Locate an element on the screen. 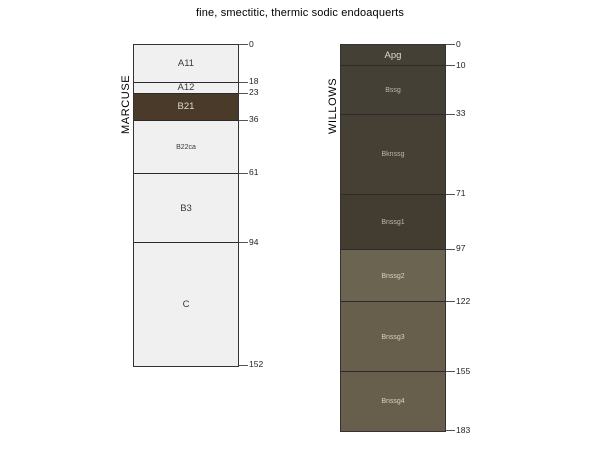 The image size is (600, 450). depth-tick-label: 152 is located at coordinates (256, 364).